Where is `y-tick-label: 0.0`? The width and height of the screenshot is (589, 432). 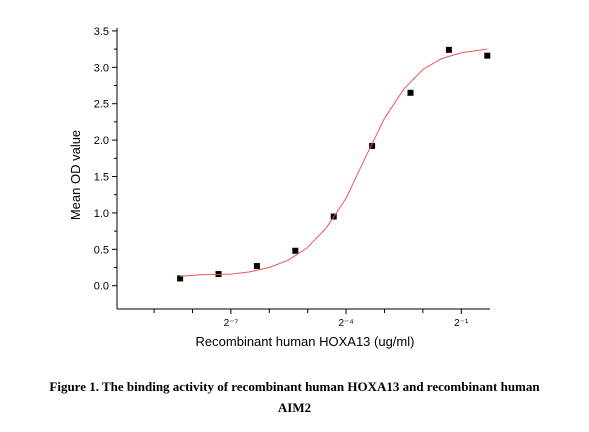
y-tick-label: 0.0 is located at coordinates (101, 287).